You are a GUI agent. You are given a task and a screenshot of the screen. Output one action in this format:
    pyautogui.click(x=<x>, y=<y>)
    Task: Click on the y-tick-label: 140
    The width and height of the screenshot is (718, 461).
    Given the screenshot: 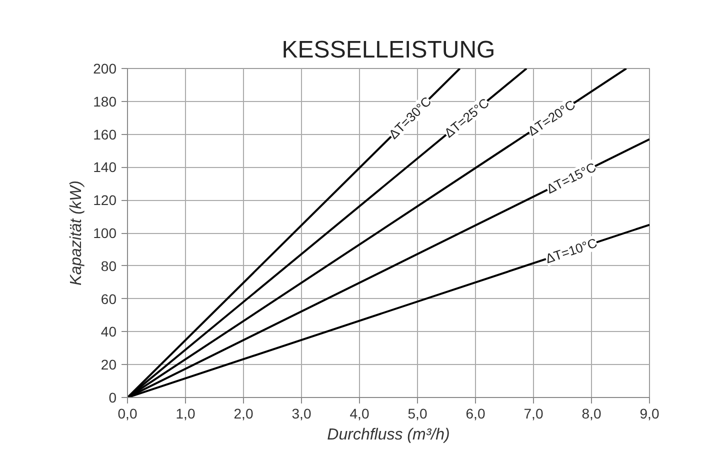 What is the action you would take?
    pyautogui.click(x=105, y=167)
    